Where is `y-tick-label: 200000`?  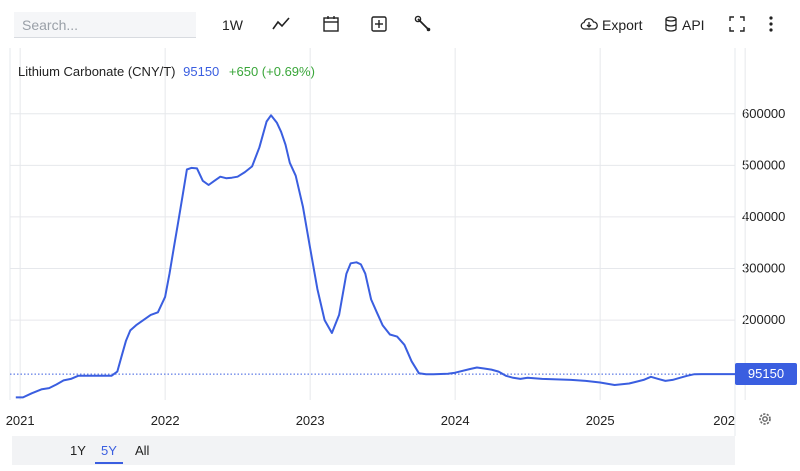
y-tick-label: 200000 is located at coordinates (763, 319).